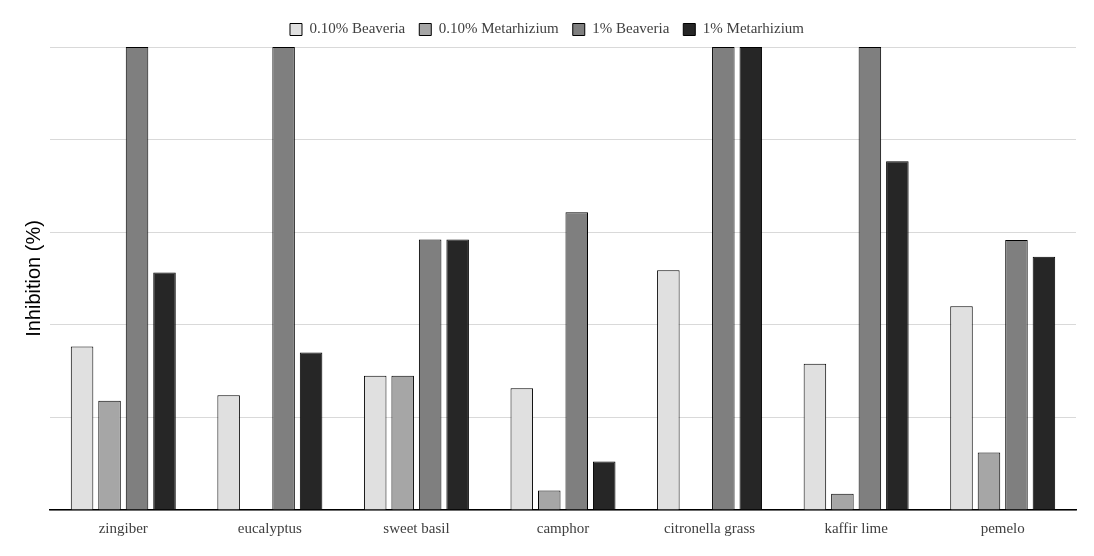 This screenshot has width=1094, height=556. What do you see at coordinates (631, 28) in the screenshot?
I see `legend-label: 1% Beaveria` at bounding box center [631, 28].